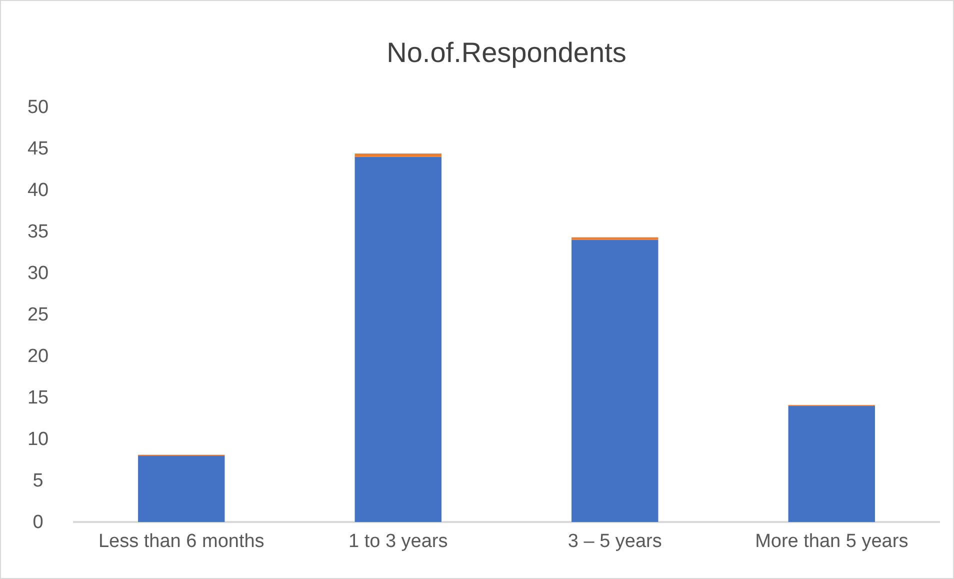  Describe the element at coordinates (38, 232) in the screenshot. I see `y-tick-label: 35` at that location.